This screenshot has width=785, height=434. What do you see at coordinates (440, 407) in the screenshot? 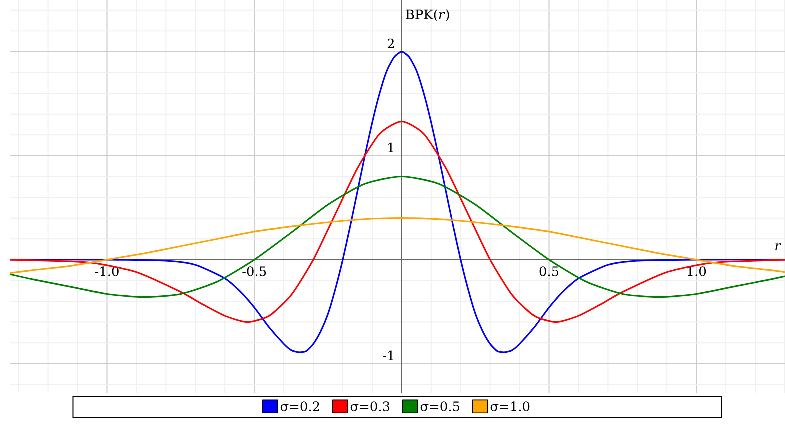
I see `legend-label: σ=0.5` at bounding box center [440, 407].